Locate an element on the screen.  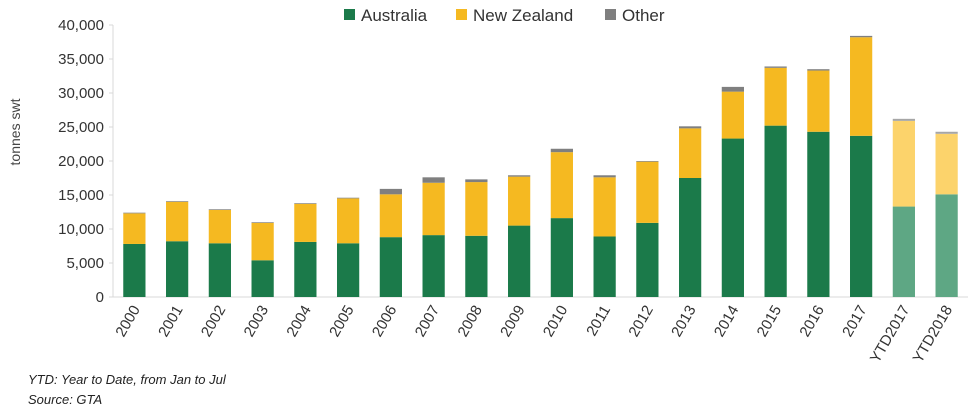
bar-australia-2010 is located at coordinates (561, 257).